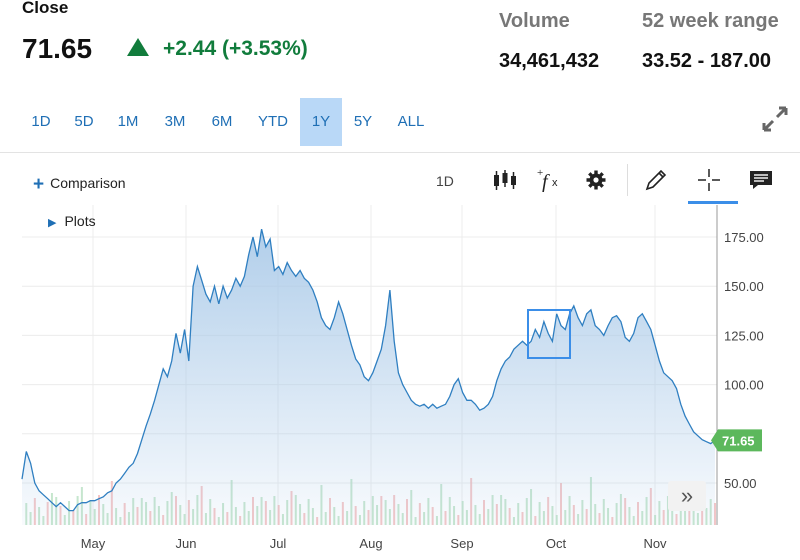 Image resolution: width=800 pixels, height=560 pixels. I want to click on y-tick-label: 150.00, so click(744, 286).